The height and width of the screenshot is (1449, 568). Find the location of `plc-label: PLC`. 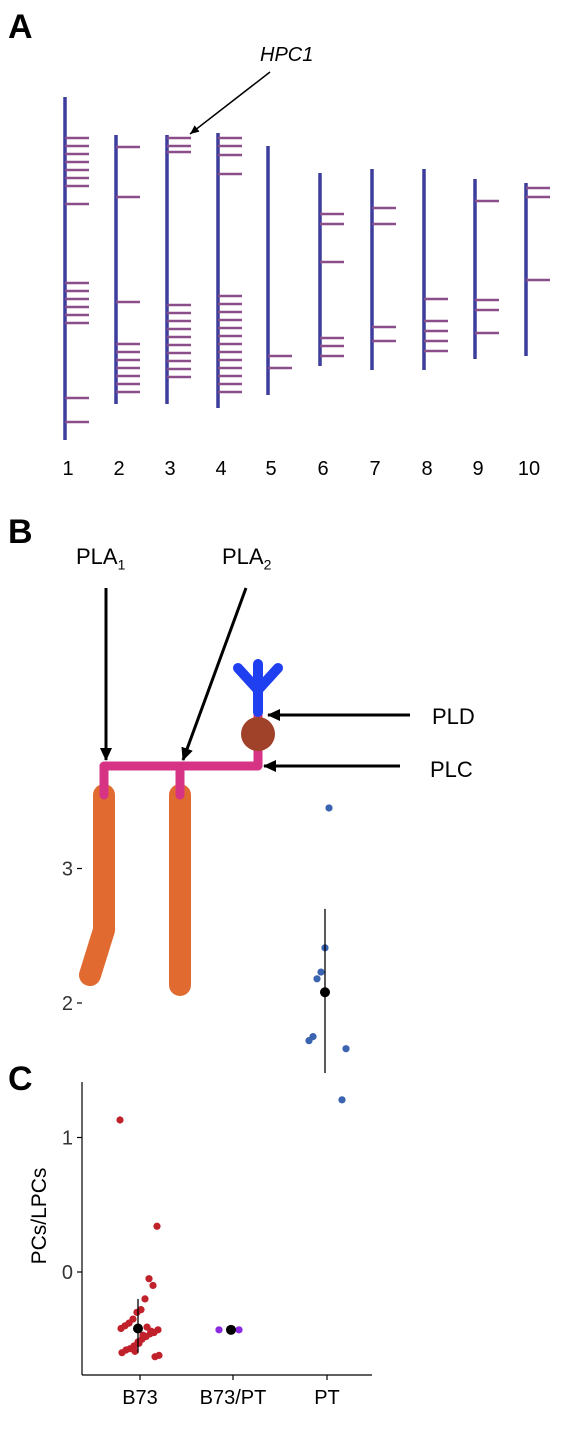

plc-label: PLC is located at coordinates (451, 769).